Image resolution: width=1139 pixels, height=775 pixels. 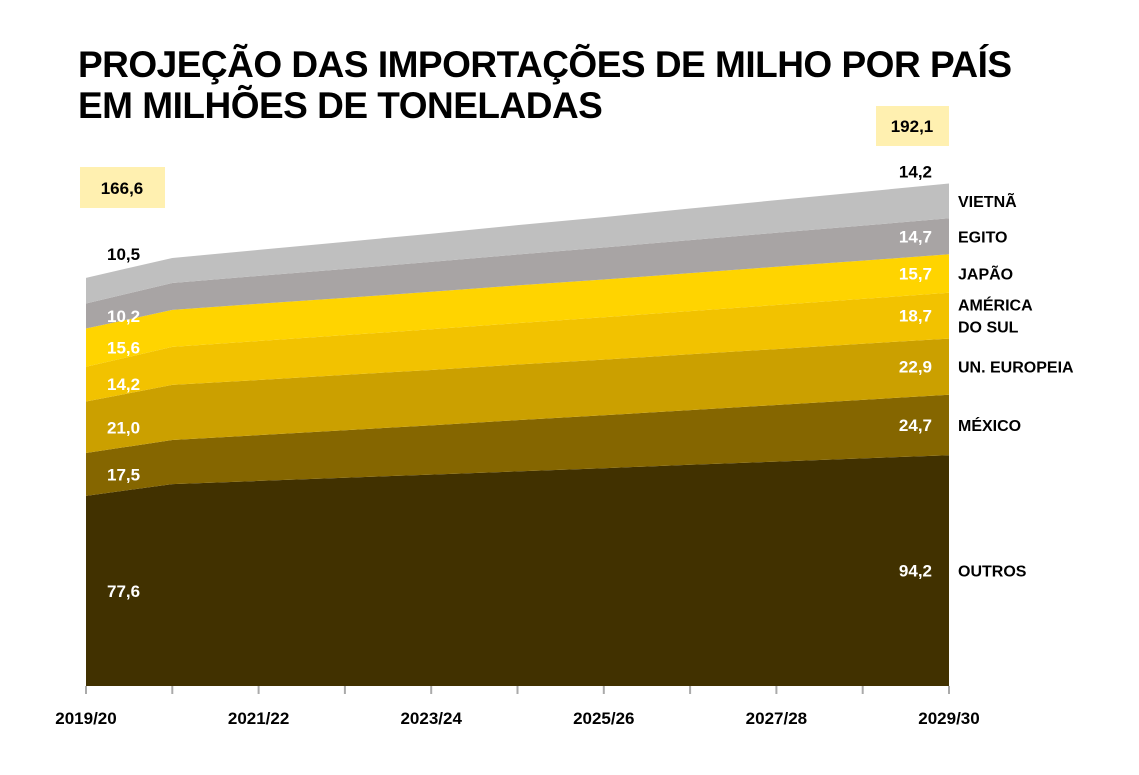 I want to click on area-vietn-, so click(x=517, y=243).